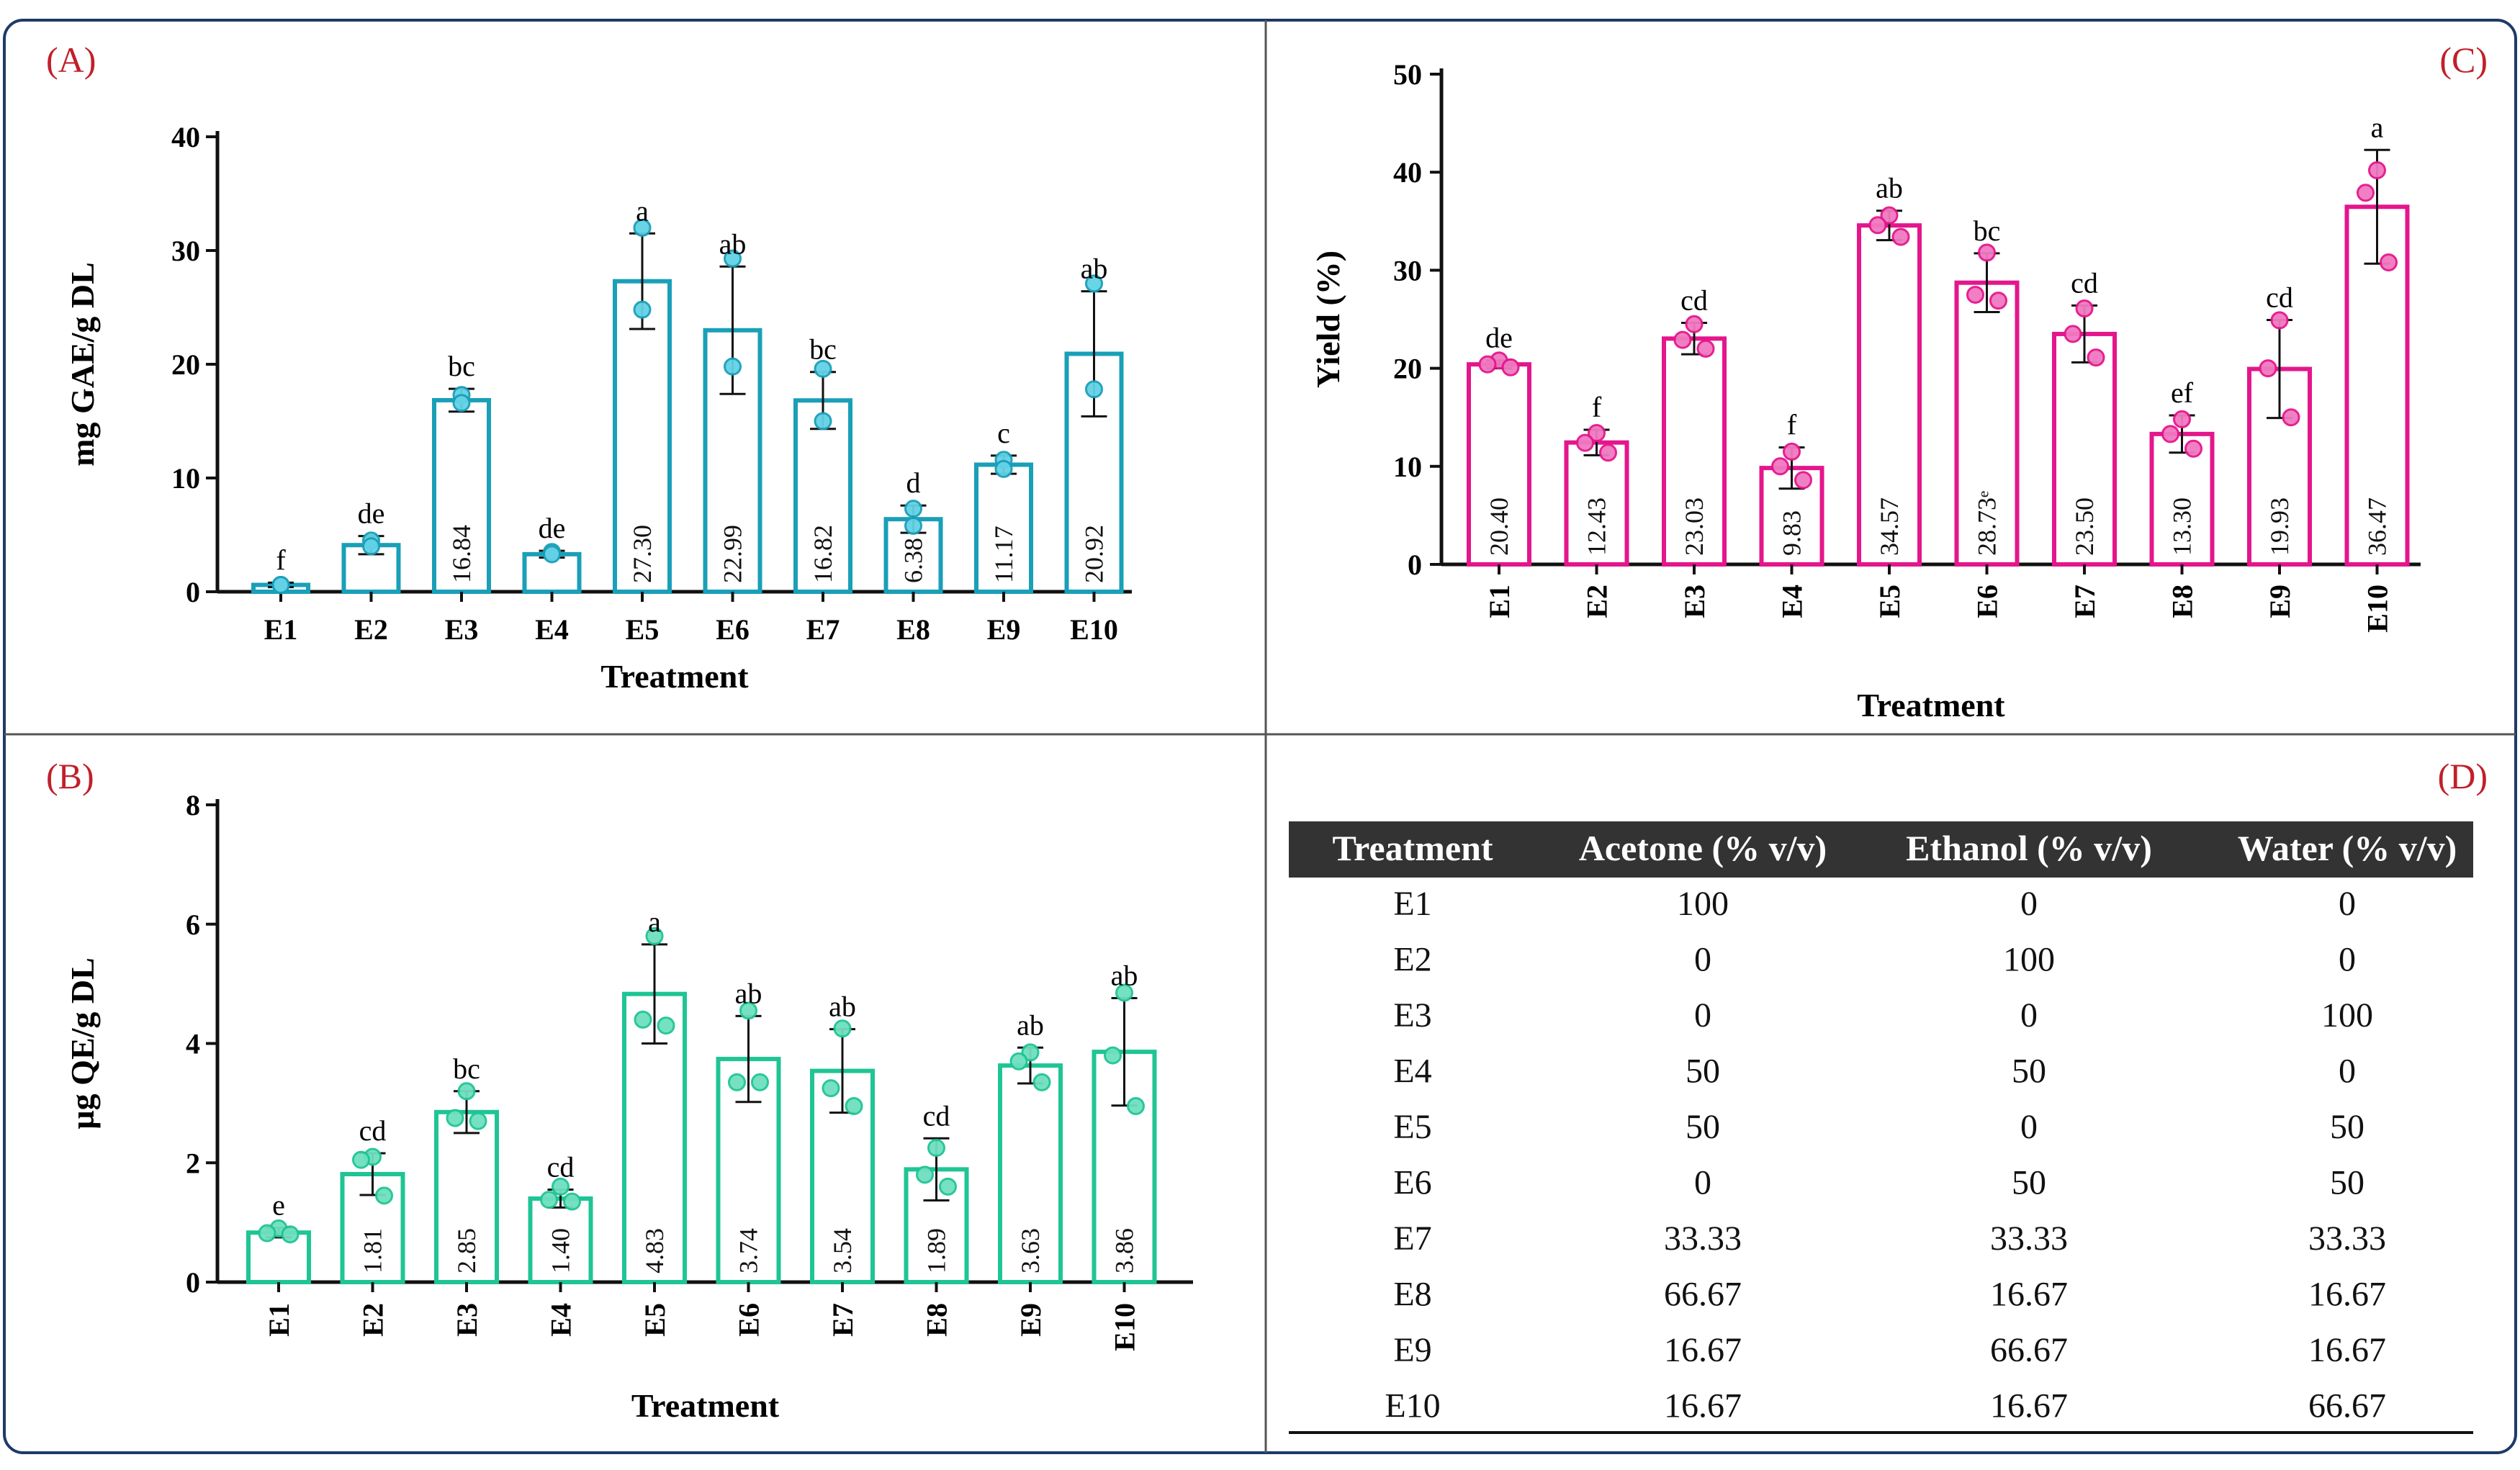  Describe the element at coordinates (913, 482) in the screenshot. I see `significance-letter: d` at that location.